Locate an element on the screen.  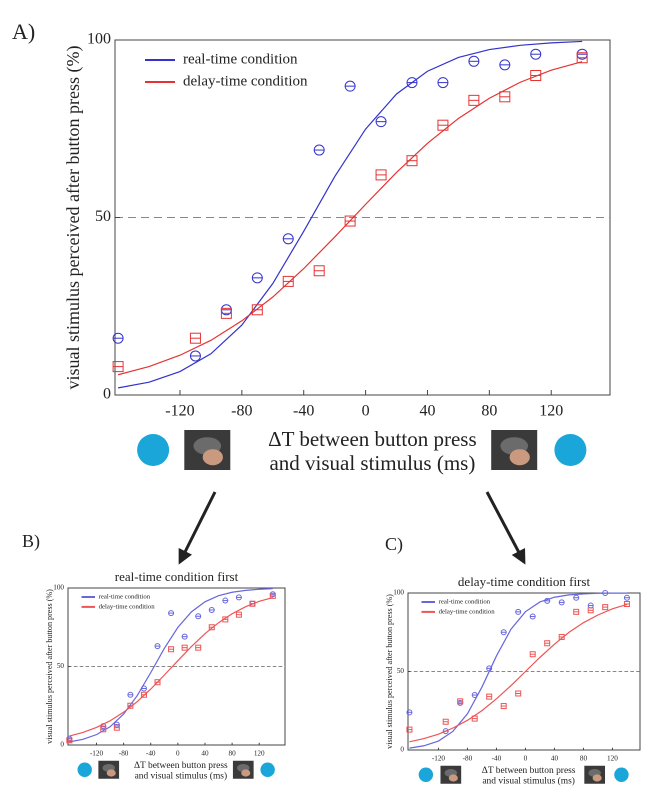
legend-label: real-time condition is located at coordinates (125, 597).